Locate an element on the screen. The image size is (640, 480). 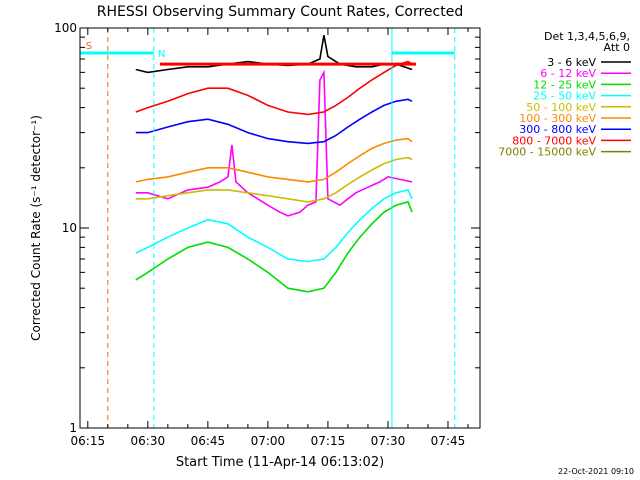
x-tick-label-45: 06:45 is located at coordinates (208, 441).